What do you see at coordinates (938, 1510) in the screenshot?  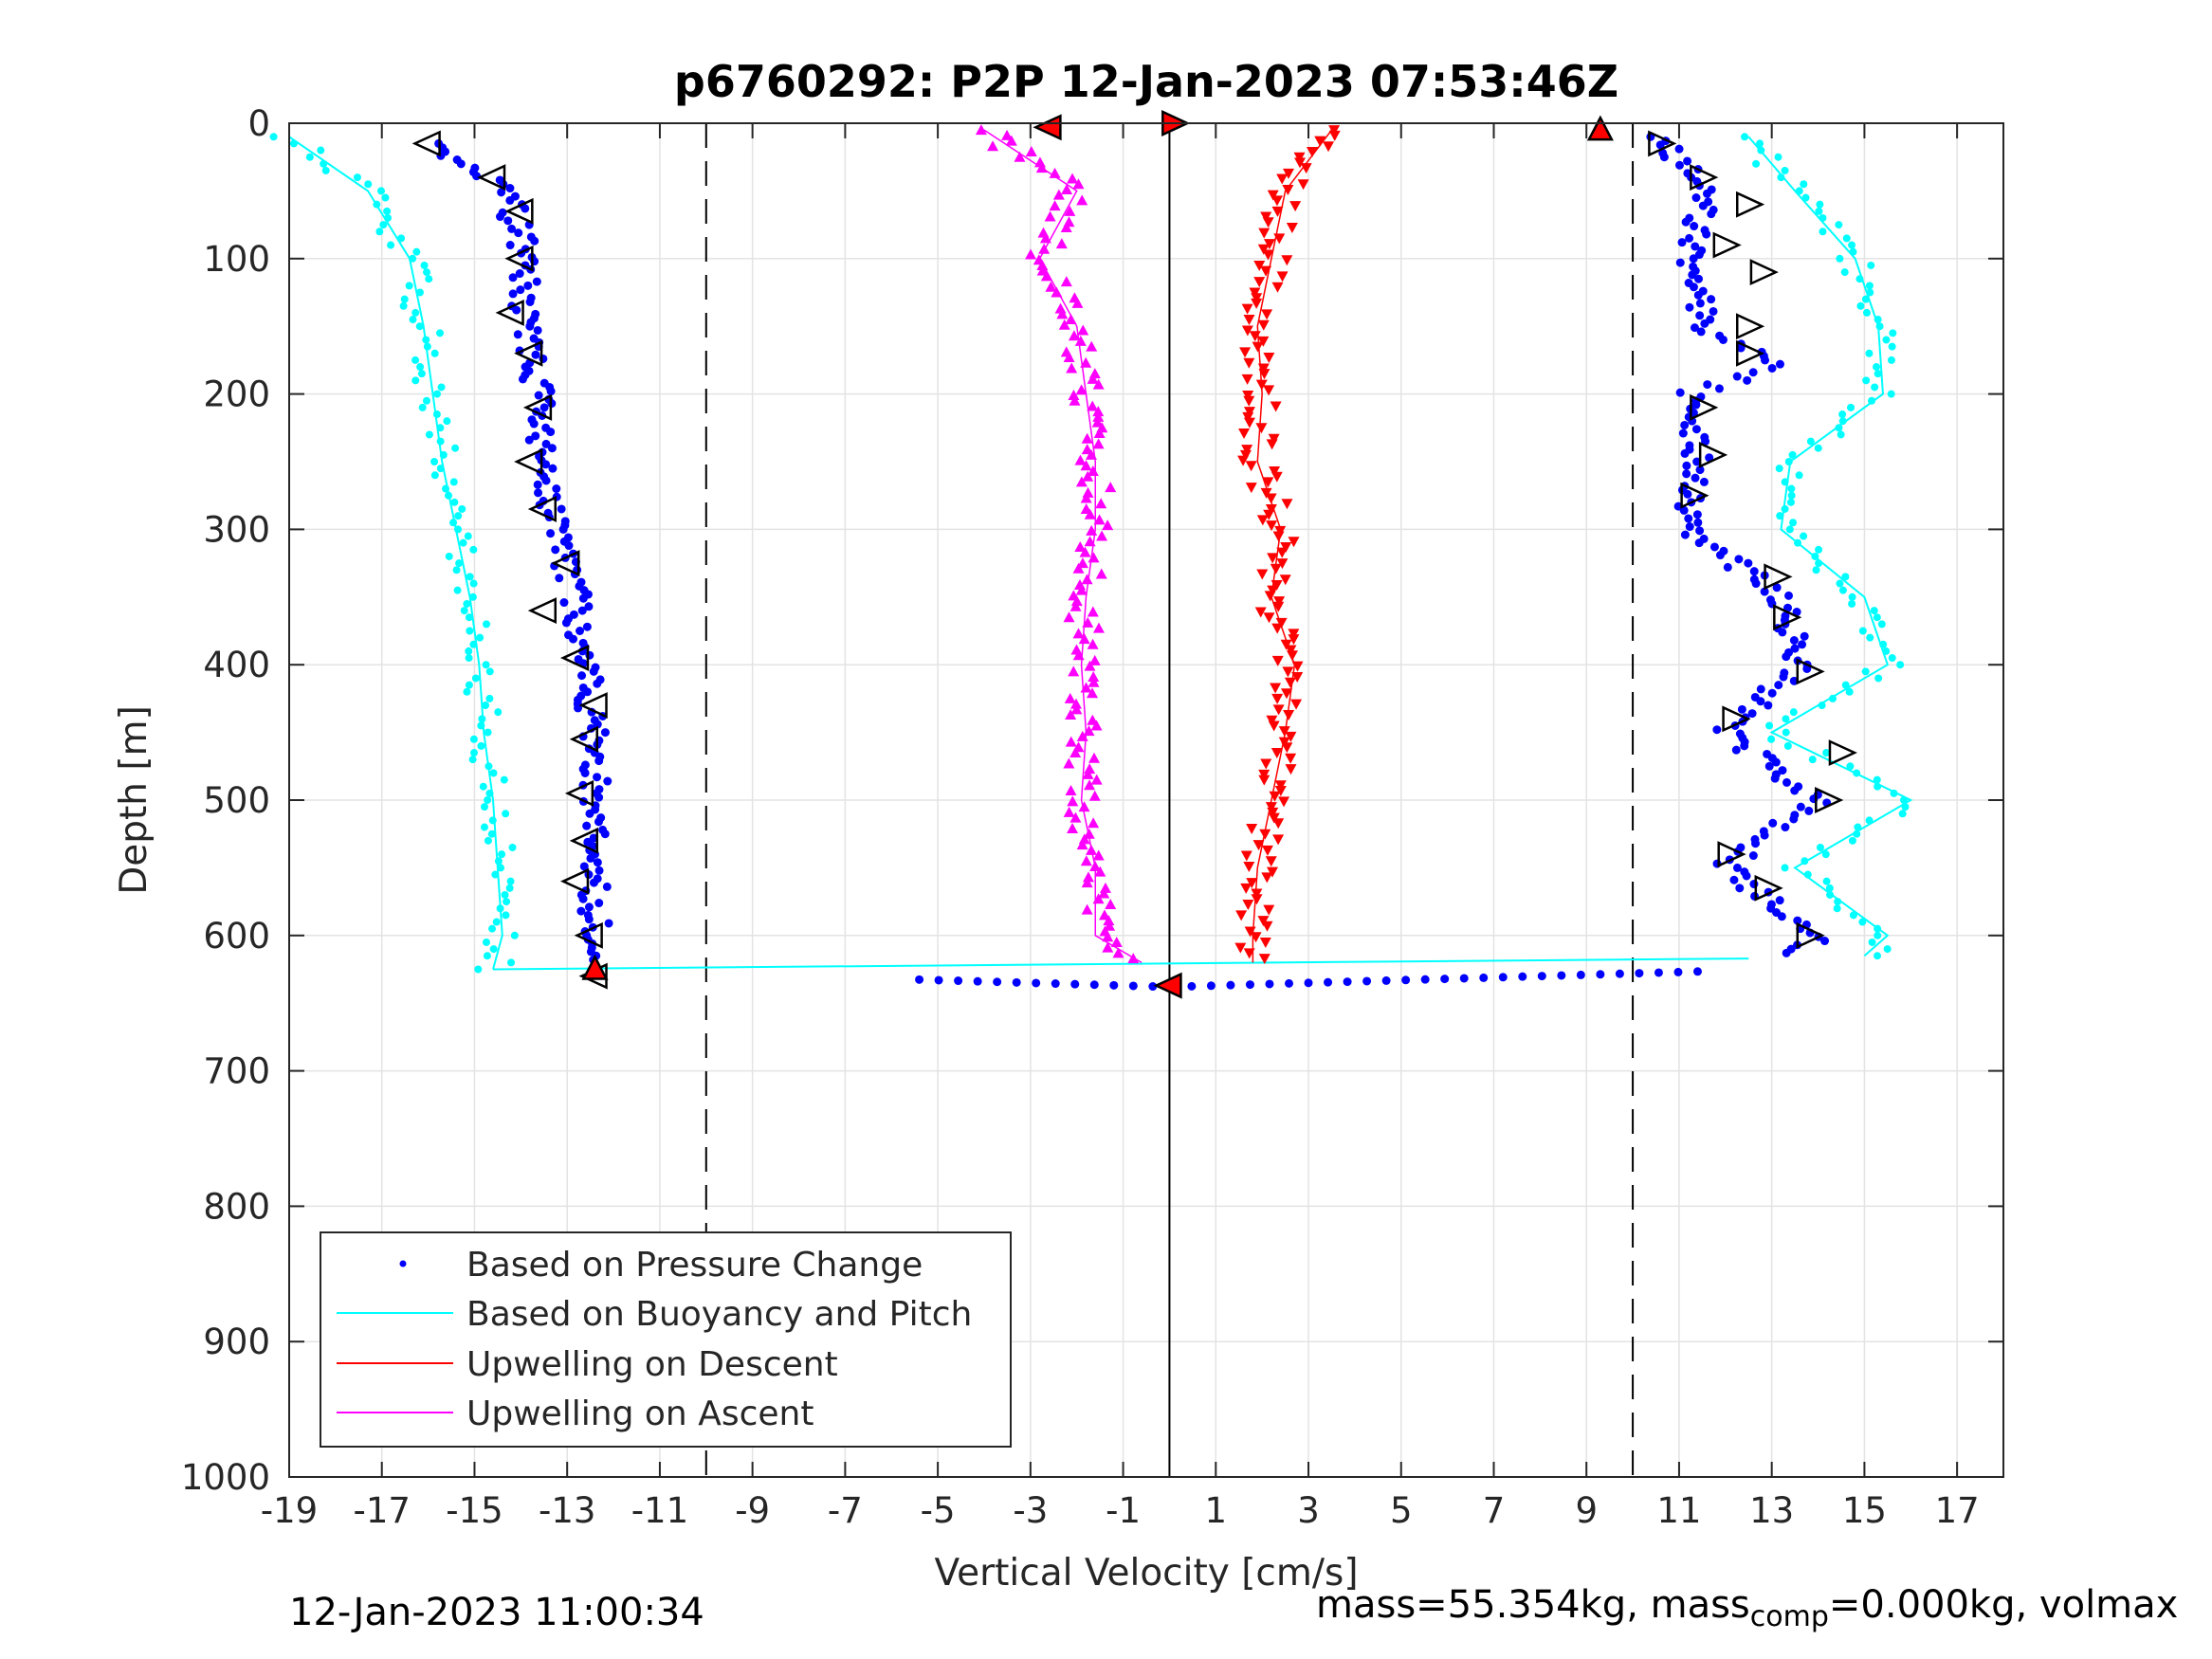 I see `x-tick-label: -5` at bounding box center [938, 1510].